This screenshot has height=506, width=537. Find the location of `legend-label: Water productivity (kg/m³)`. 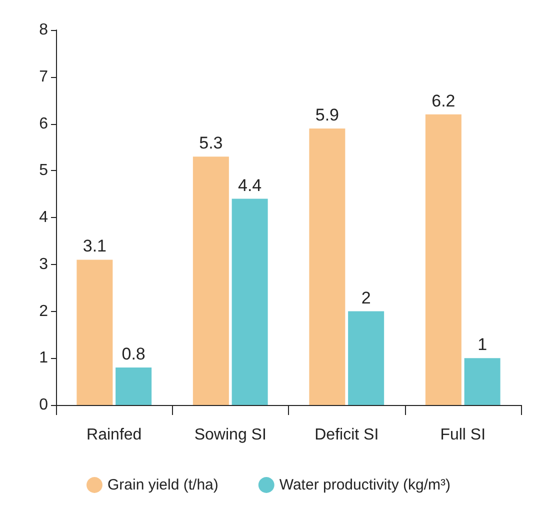

legend-label: Water productivity (kg/m³) is located at coordinates (365, 485).